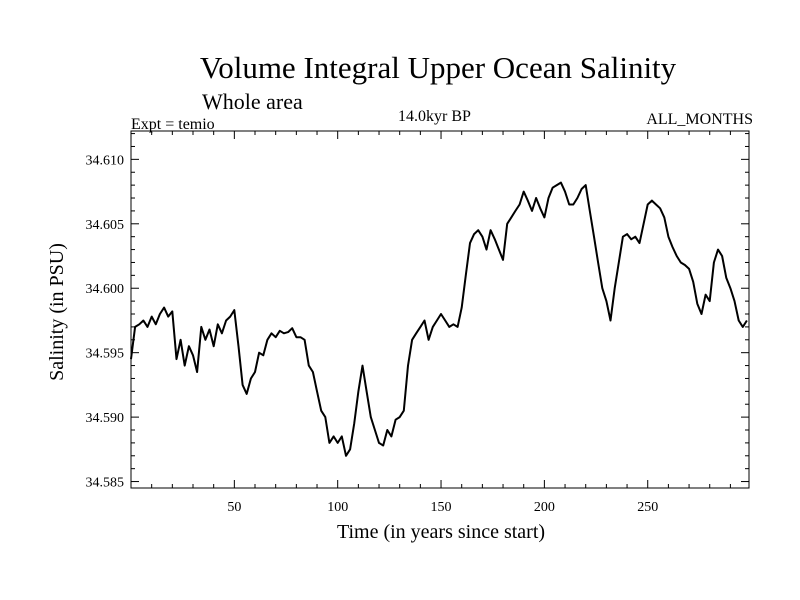 The width and height of the screenshot is (800, 600). What do you see at coordinates (438, 67) in the screenshot?
I see `chart-title: Volume Integral Upper Ocean Salinity` at bounding box center [438, 67].